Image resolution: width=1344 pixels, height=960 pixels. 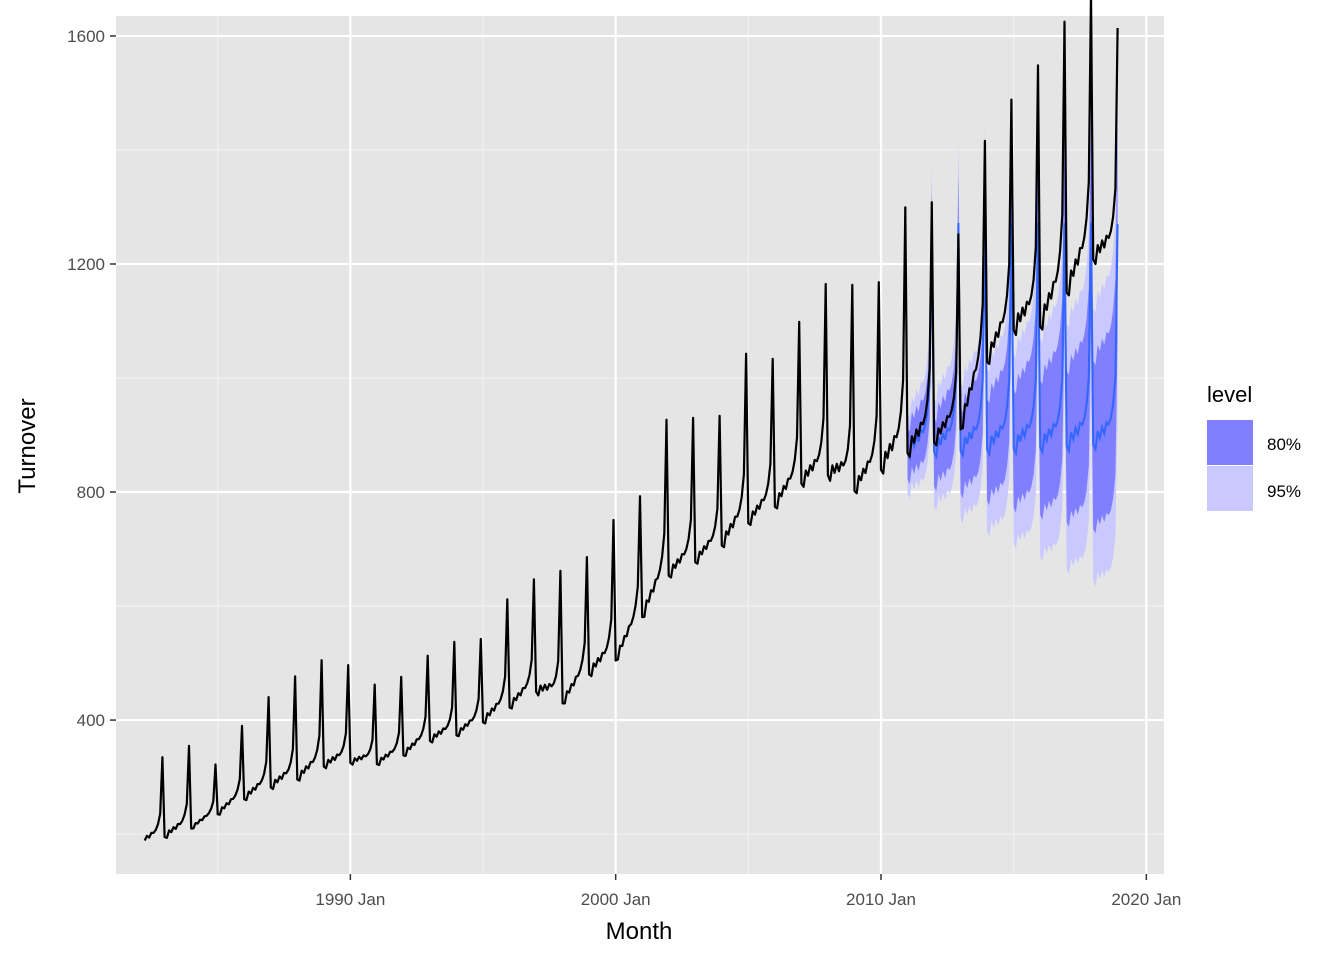 What do you see at coordinates (86, 36) in the screenshot?
I see `y-tick-label: 1600` at bounding box center [86, 36].